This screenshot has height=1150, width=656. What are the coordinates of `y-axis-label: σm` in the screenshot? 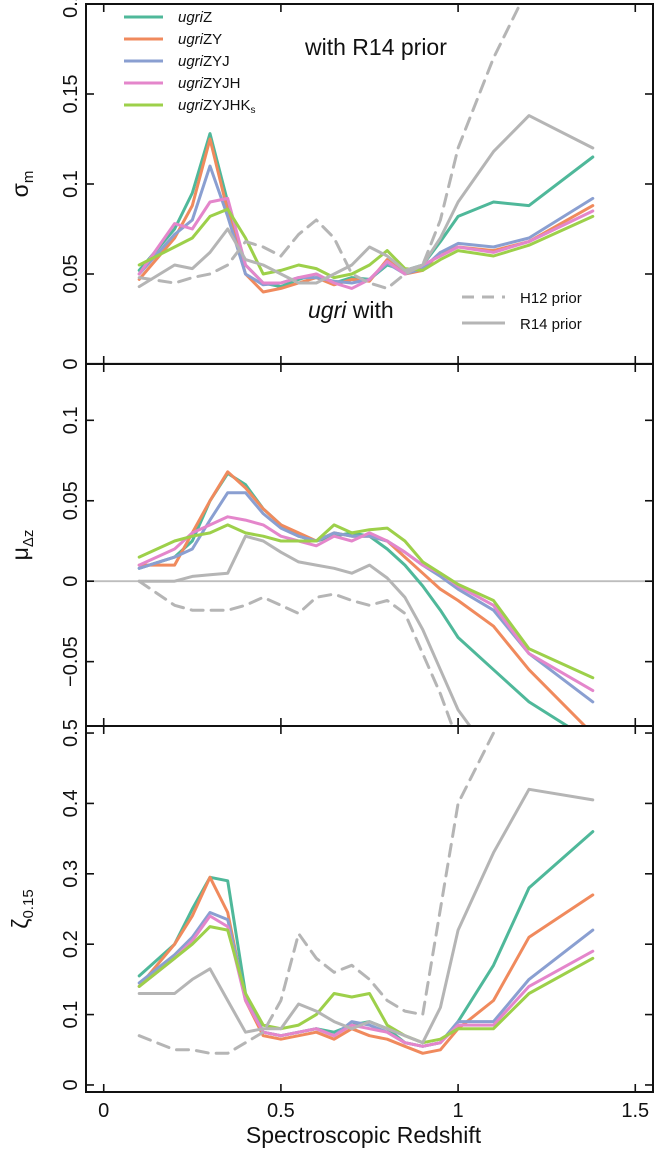 It's located at (22, 184).